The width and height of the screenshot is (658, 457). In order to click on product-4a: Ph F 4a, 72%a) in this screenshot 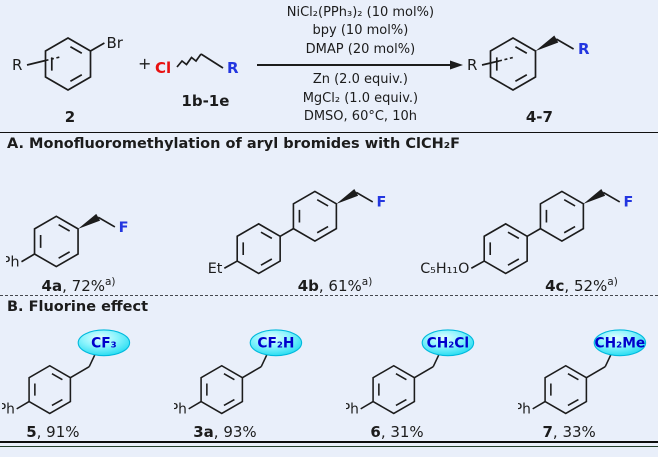, I will do `click(78, 230)`.